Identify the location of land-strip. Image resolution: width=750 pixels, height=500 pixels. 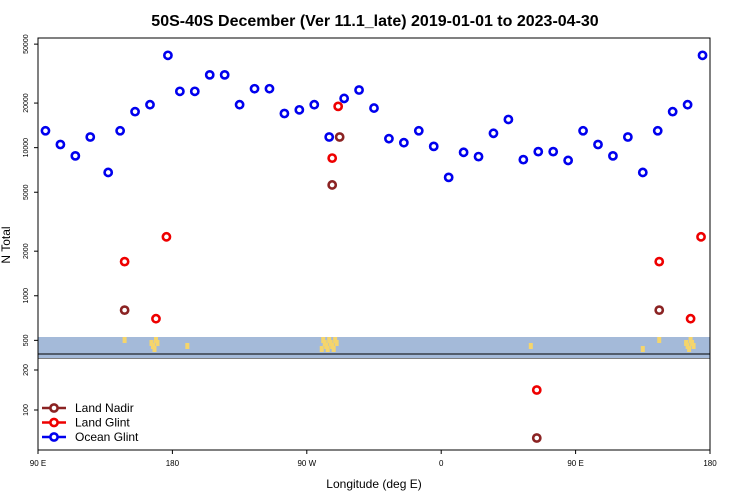
(374, 347).